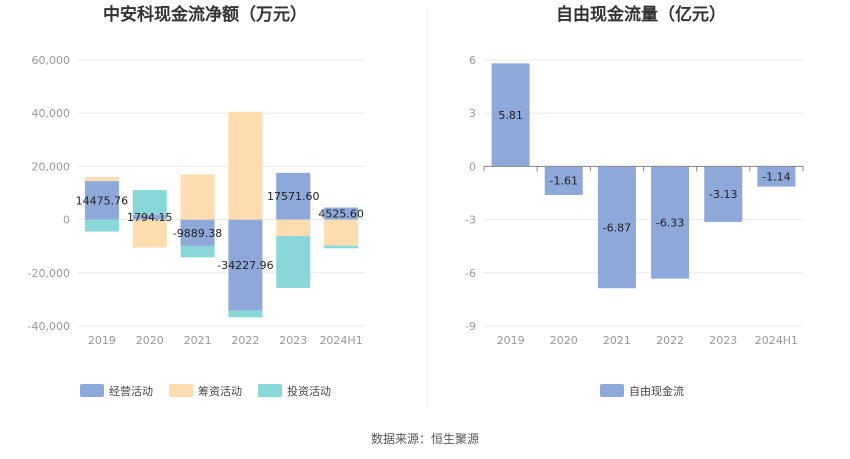 Image resolution: width=850 pixels, height=459 pixels. What do you see at coordinates (205, 14) in the screenshot?
I see `chart-title: 中安科现金流净额（万元）` at bounding box center [205, 14].